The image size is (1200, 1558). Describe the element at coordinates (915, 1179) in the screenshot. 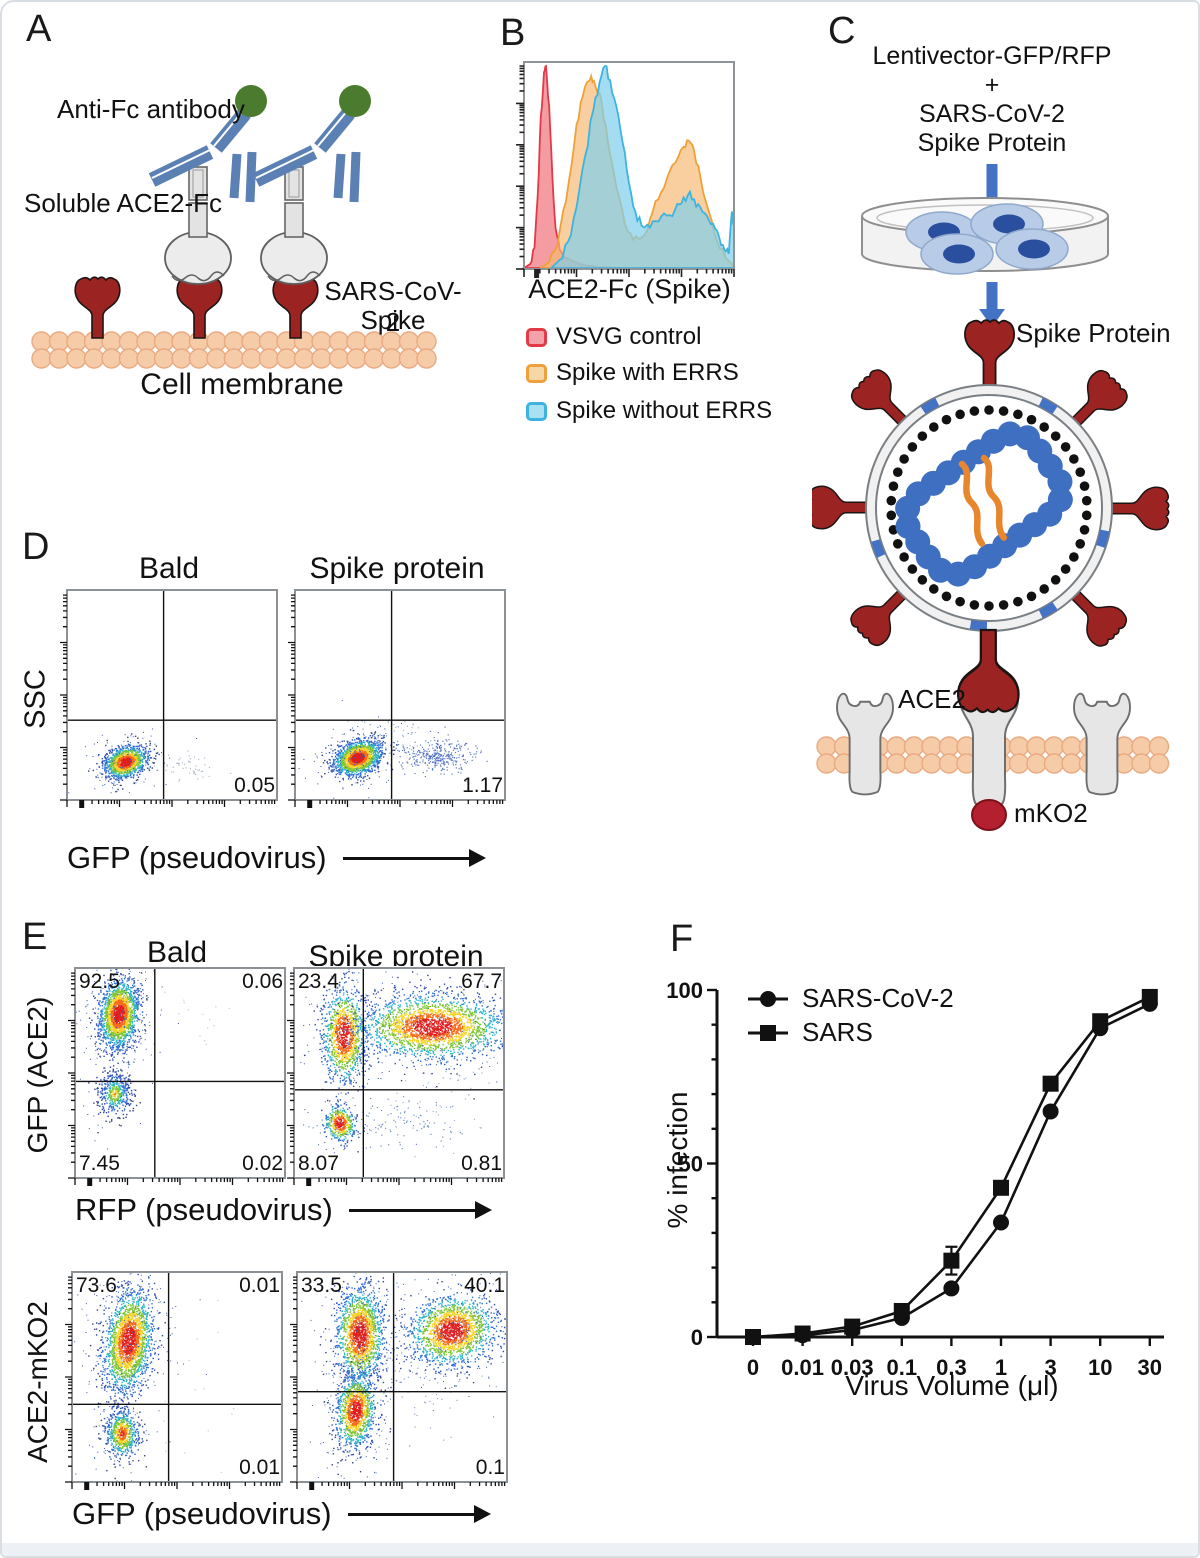

I see `panel-f-line-chart: 0 50 100 0 0.01 0.03 0.1 0.3 1 3 10 30` at that location.